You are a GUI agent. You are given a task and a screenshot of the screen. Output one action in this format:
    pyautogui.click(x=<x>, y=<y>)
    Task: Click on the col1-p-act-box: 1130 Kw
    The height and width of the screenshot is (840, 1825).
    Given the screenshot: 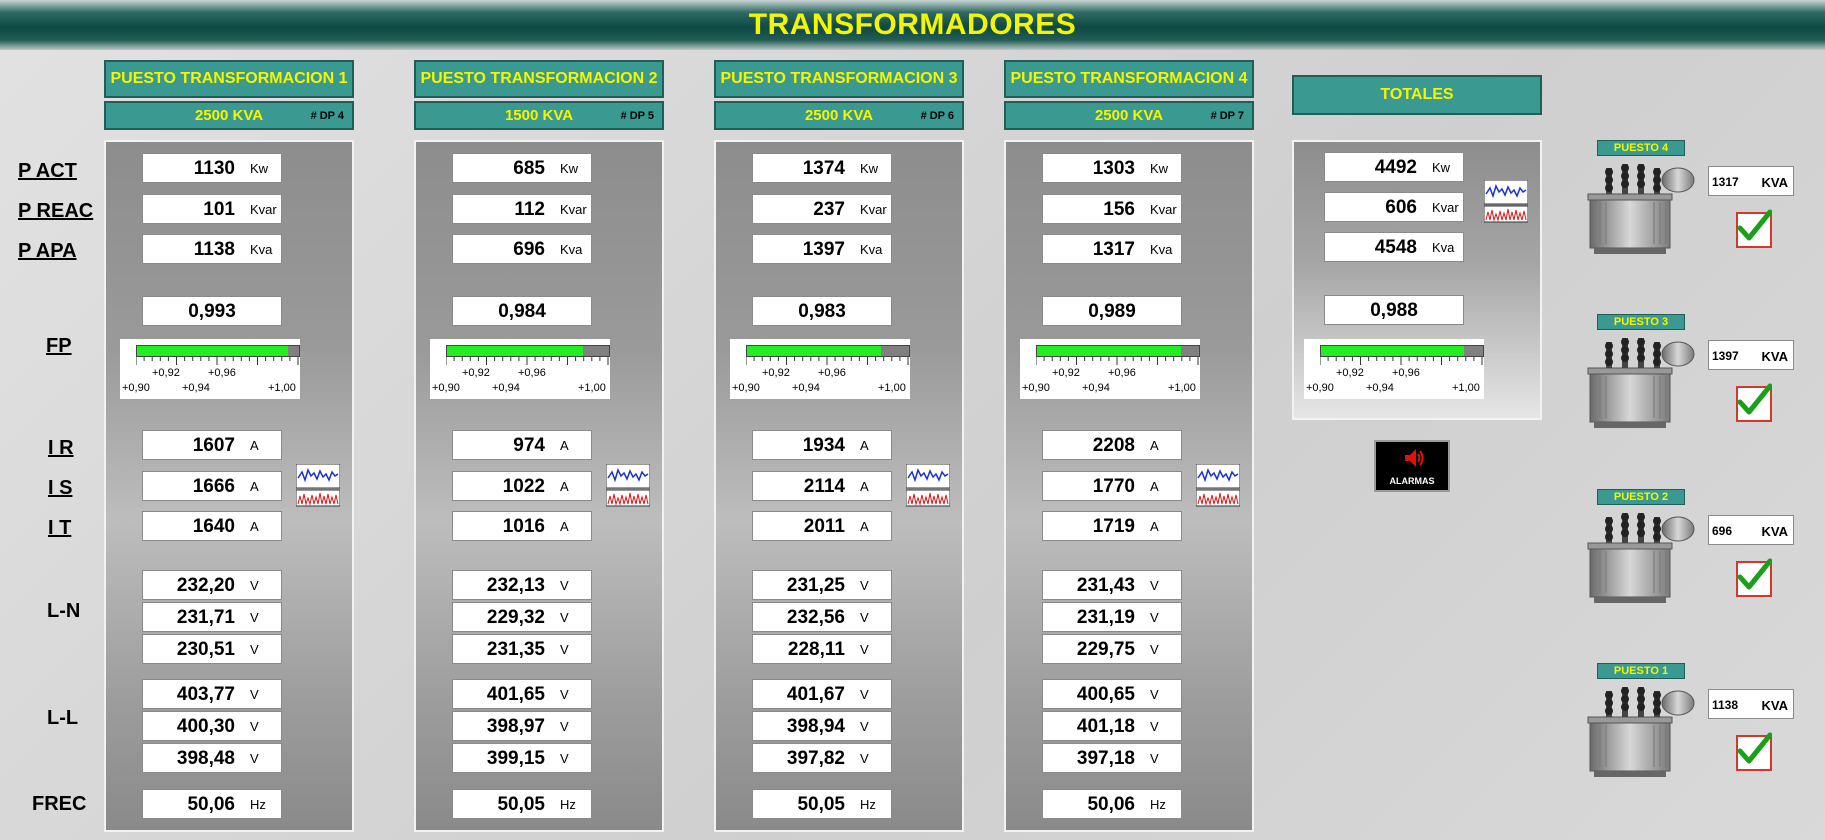 What is the action you would take?
    pyautogui.click(x=212, y=168)
    